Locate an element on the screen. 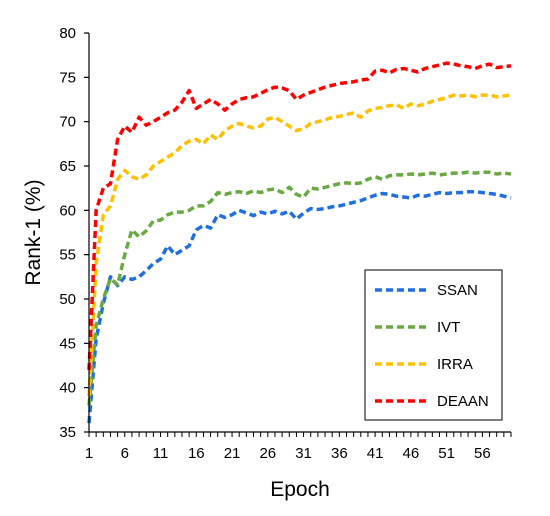  legend-box is located at coordinates (433, 345).